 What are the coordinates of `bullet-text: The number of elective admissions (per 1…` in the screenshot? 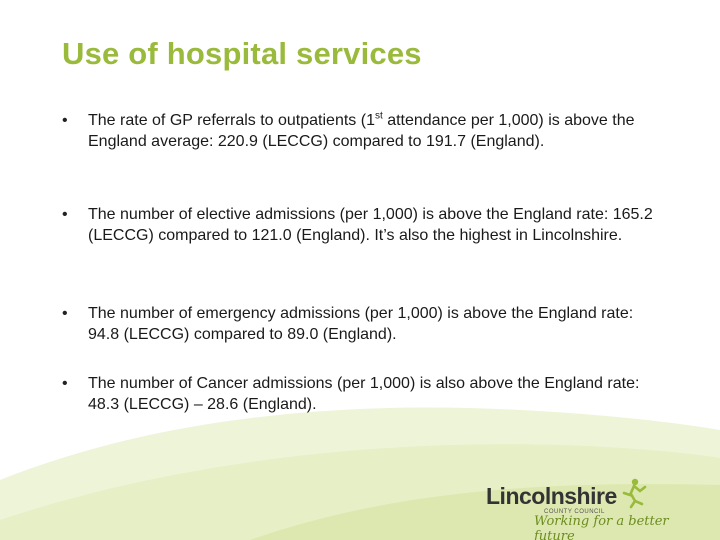 It's located at (370, 225).